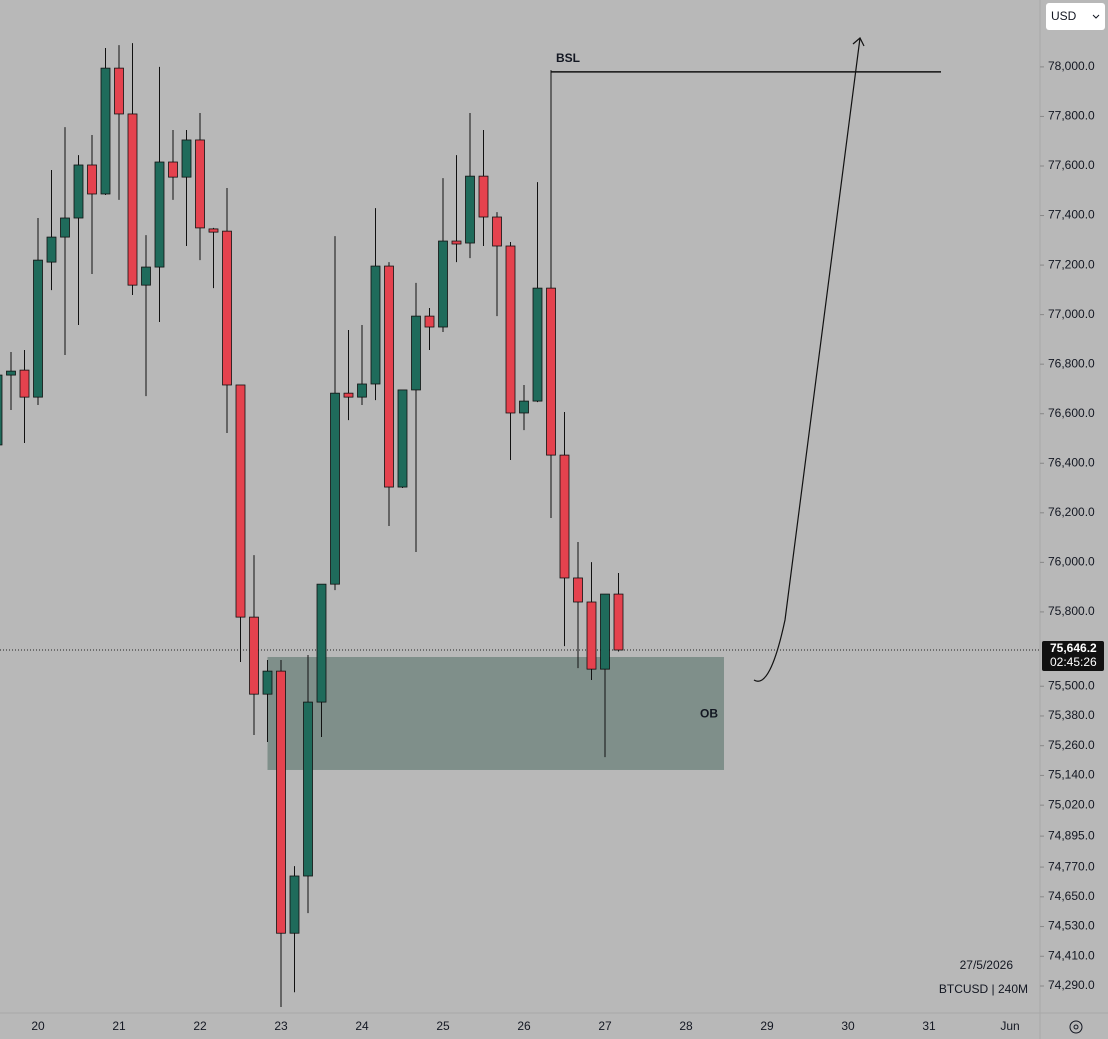 This screenshot has width=1108, height=1039. I want to click on y-tick-label: 75,800.0, so click(1071, 611).